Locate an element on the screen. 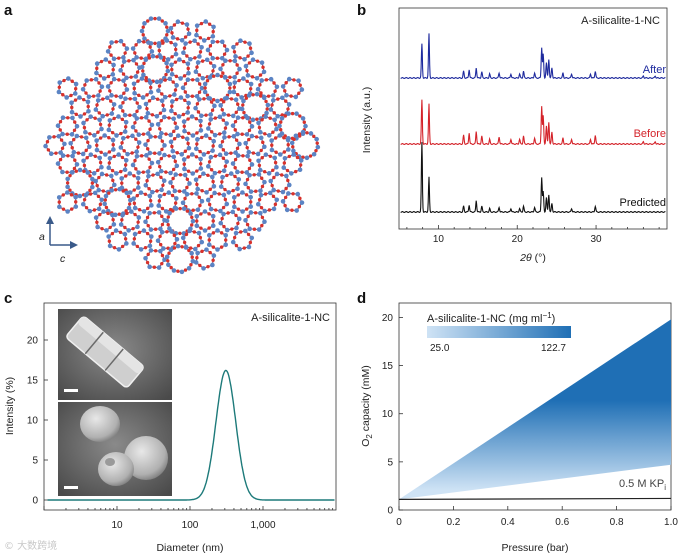 This screenshot has width=680, height=554. y-tick-label: 15 is located at coordinates (388, 366).